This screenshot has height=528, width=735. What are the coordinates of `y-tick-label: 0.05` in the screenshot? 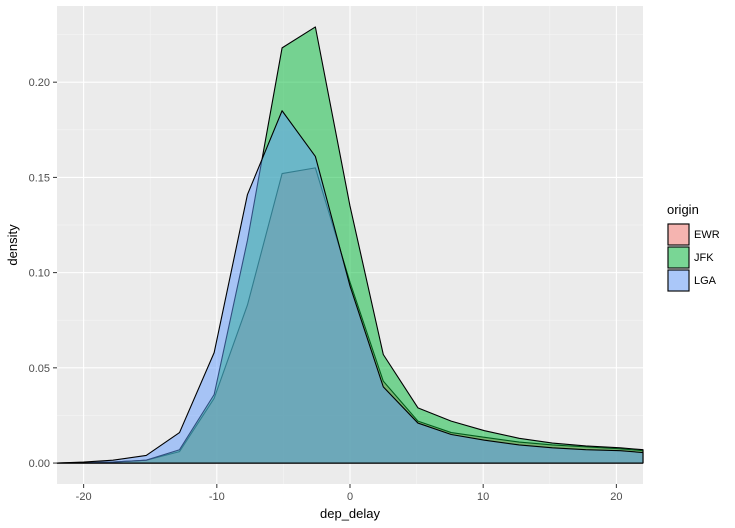 It's located at (39, 369).